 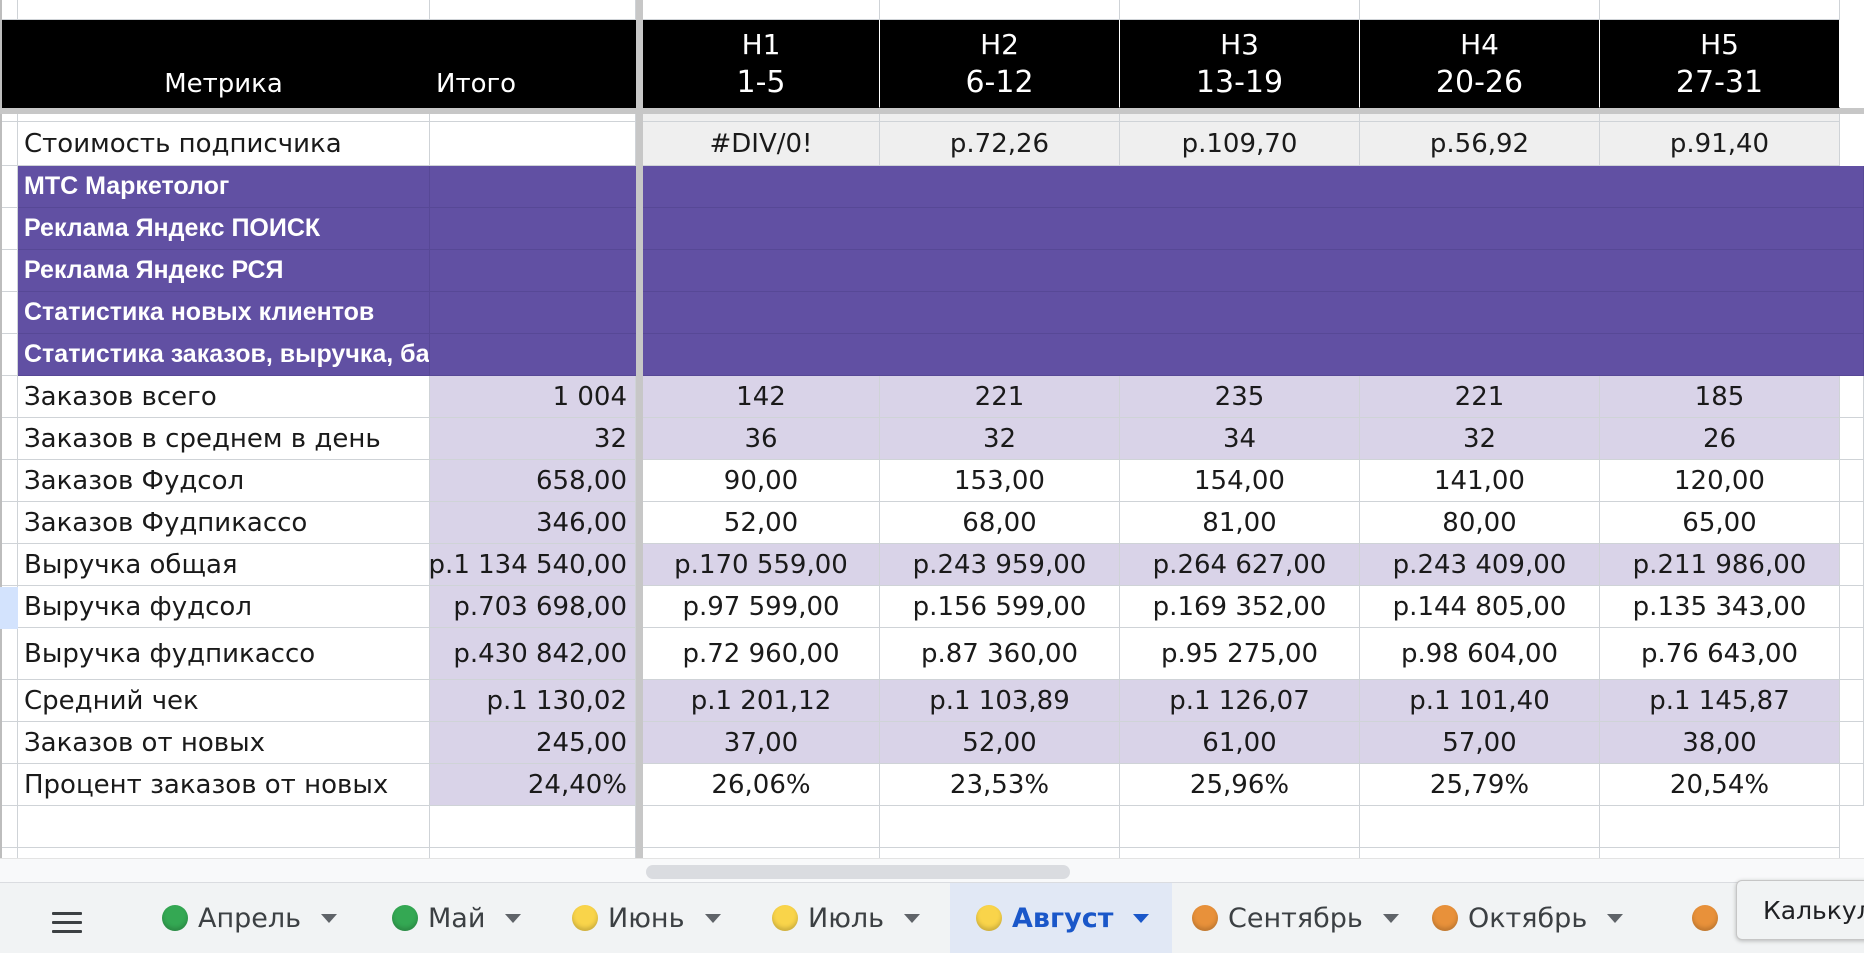 I want to click on section-label: Реклама Яндекс РСЯ, so click(x=224, y=271).